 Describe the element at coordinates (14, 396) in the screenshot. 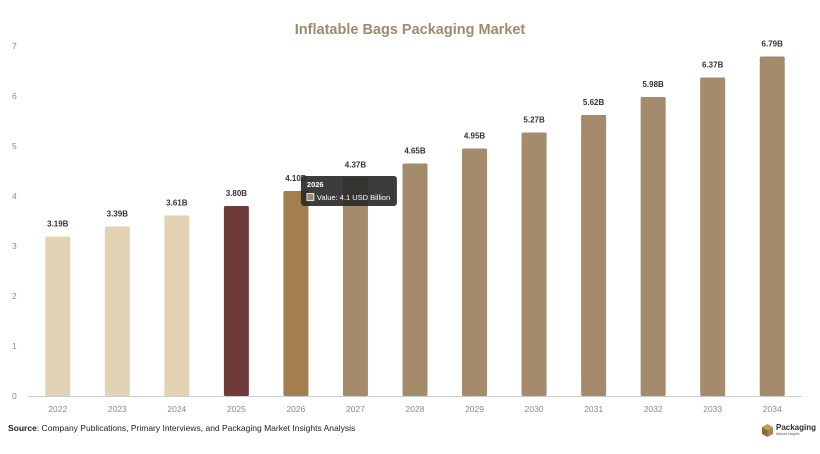

I see `y-tick-label: 0` at that location.